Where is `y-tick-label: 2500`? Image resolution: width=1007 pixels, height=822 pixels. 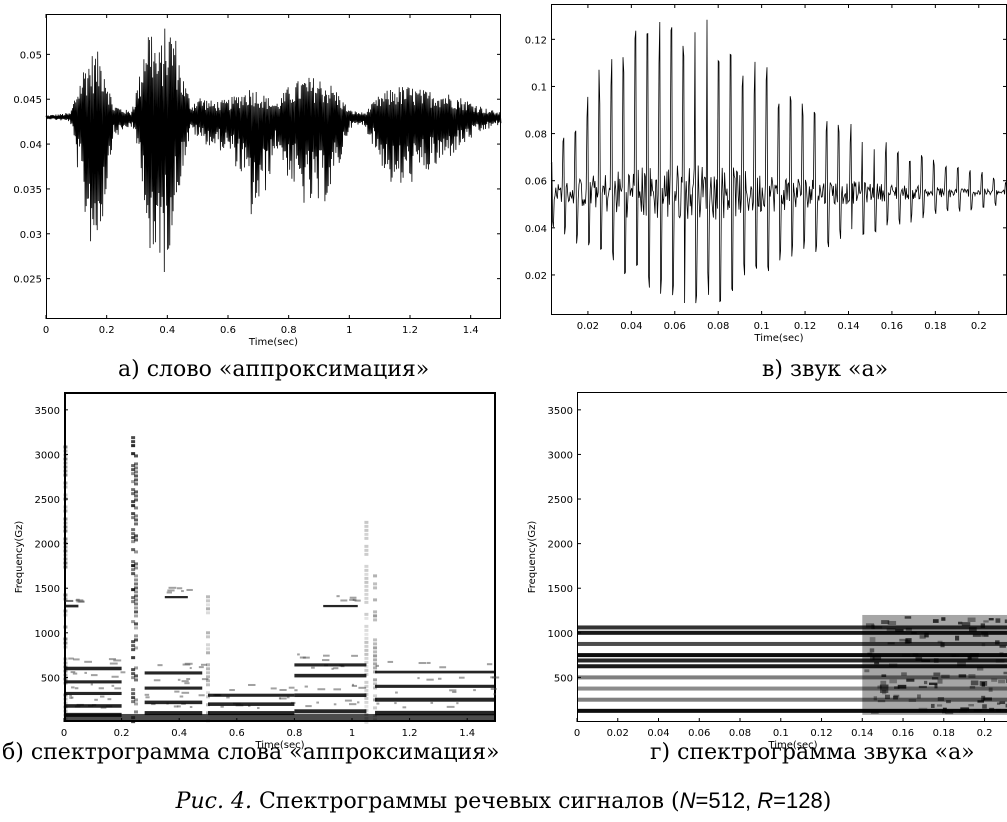
y-tick-label: 2500 is located at coordinates (560, 500).